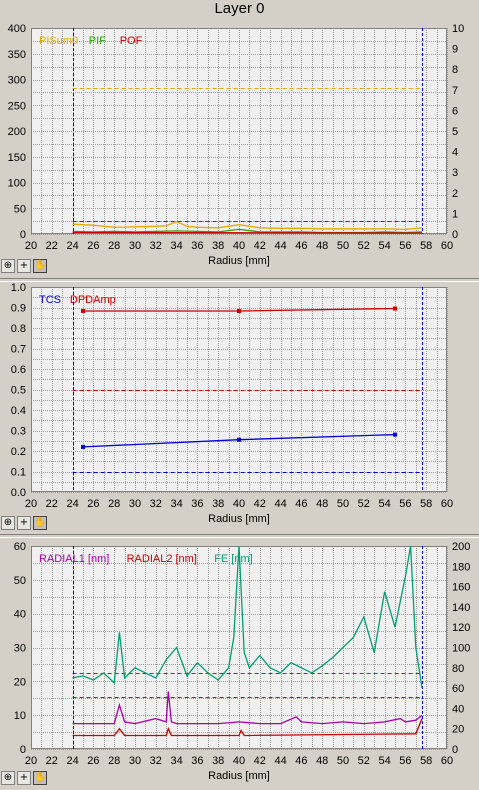  What do you see at coordinates (461, 608) in the screenshot?
I see `y2-tick-label: 140` at bounding box center [461, 608].